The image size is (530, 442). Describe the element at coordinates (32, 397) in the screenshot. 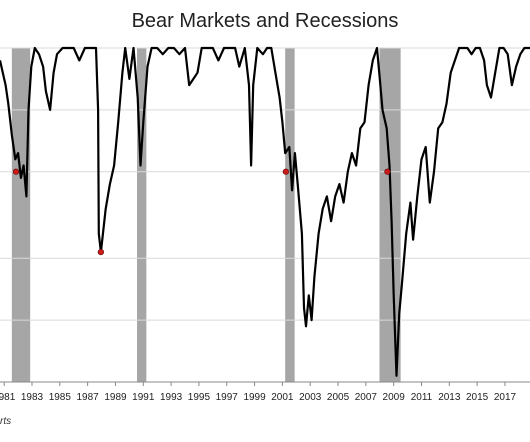

I see `x-tick-label: 1983` at that location.